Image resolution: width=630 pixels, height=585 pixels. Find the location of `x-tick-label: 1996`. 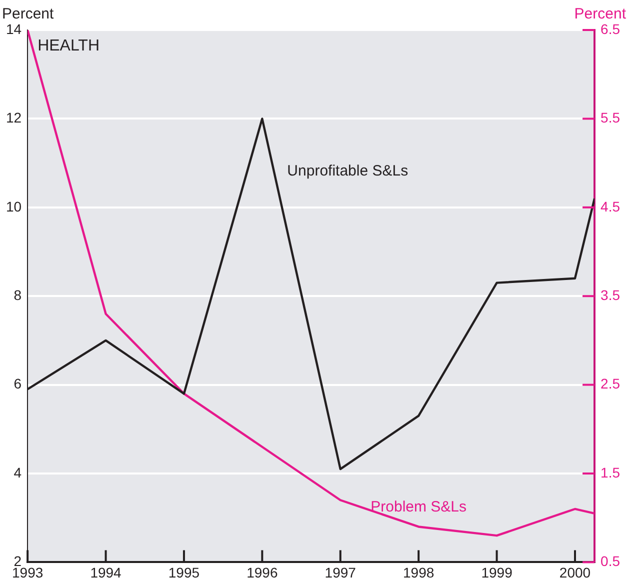

x-tick-label: 1996 is located at coordinates (262, 572).